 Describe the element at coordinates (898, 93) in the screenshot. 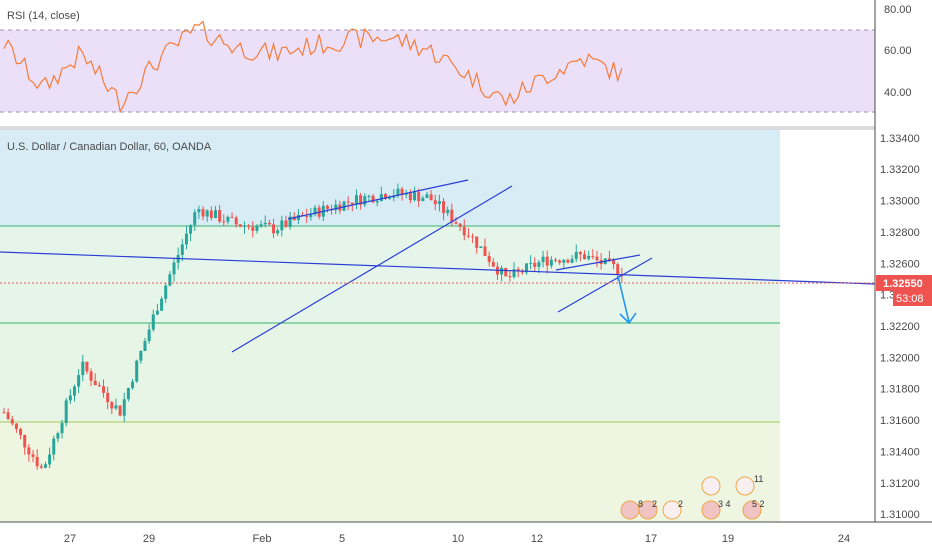

I see `rsi-tick-40: 40.00` at that location.